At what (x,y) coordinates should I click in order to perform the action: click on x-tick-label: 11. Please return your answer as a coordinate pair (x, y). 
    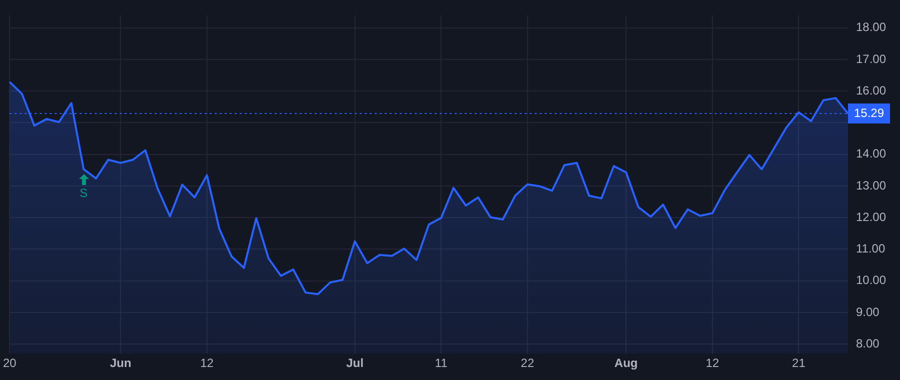
    Looking at the image, I should click on (441, 363).